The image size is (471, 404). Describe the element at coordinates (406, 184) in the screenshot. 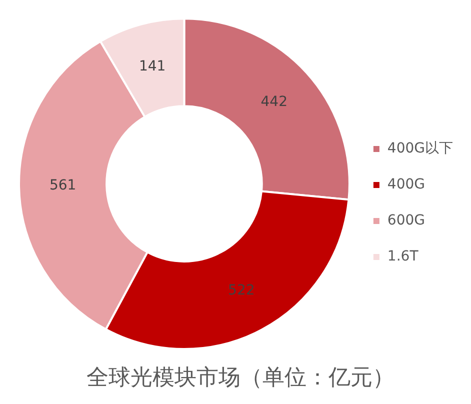

I see `legend-label: 400G` at that location.